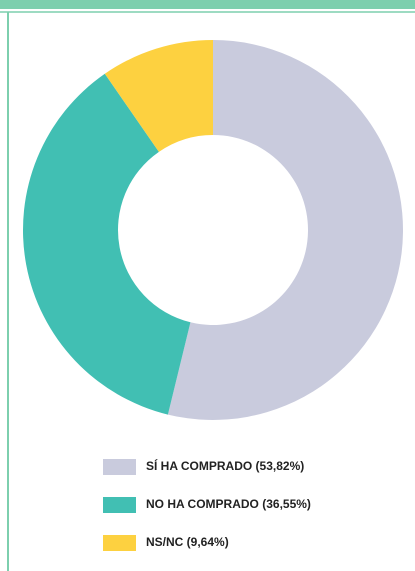 The height and width of the screenshot is (571, 415). I want to click on legend-label: NS/NC (9,64%), so click(187, 542).